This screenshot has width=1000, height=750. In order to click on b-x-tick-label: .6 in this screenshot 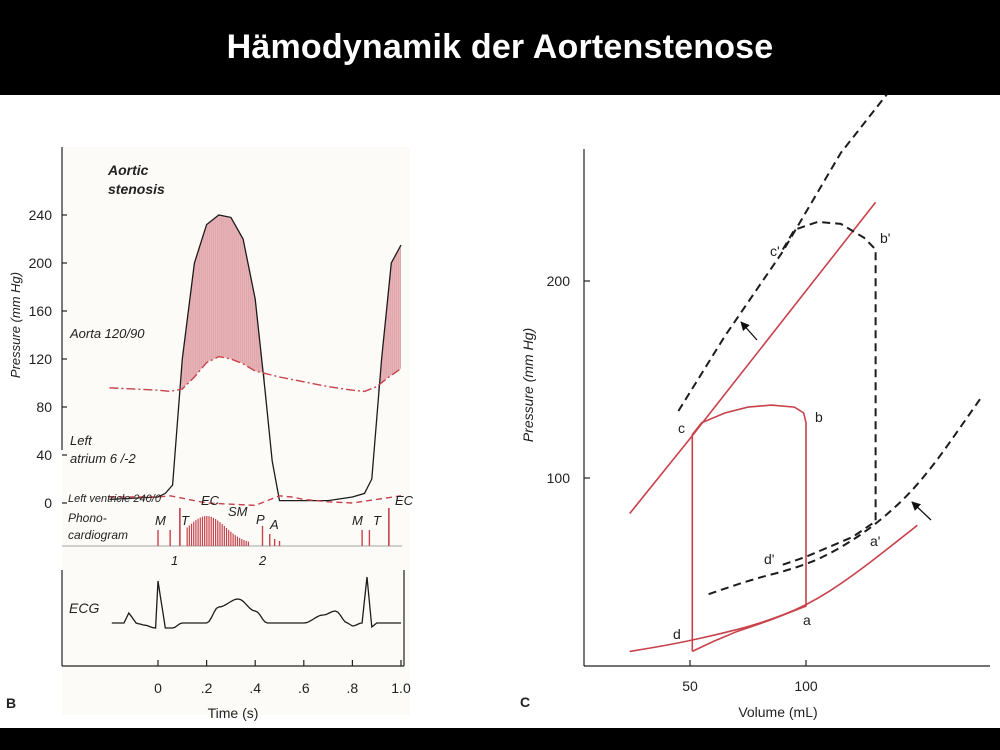, I will do `click(304, 688)`.